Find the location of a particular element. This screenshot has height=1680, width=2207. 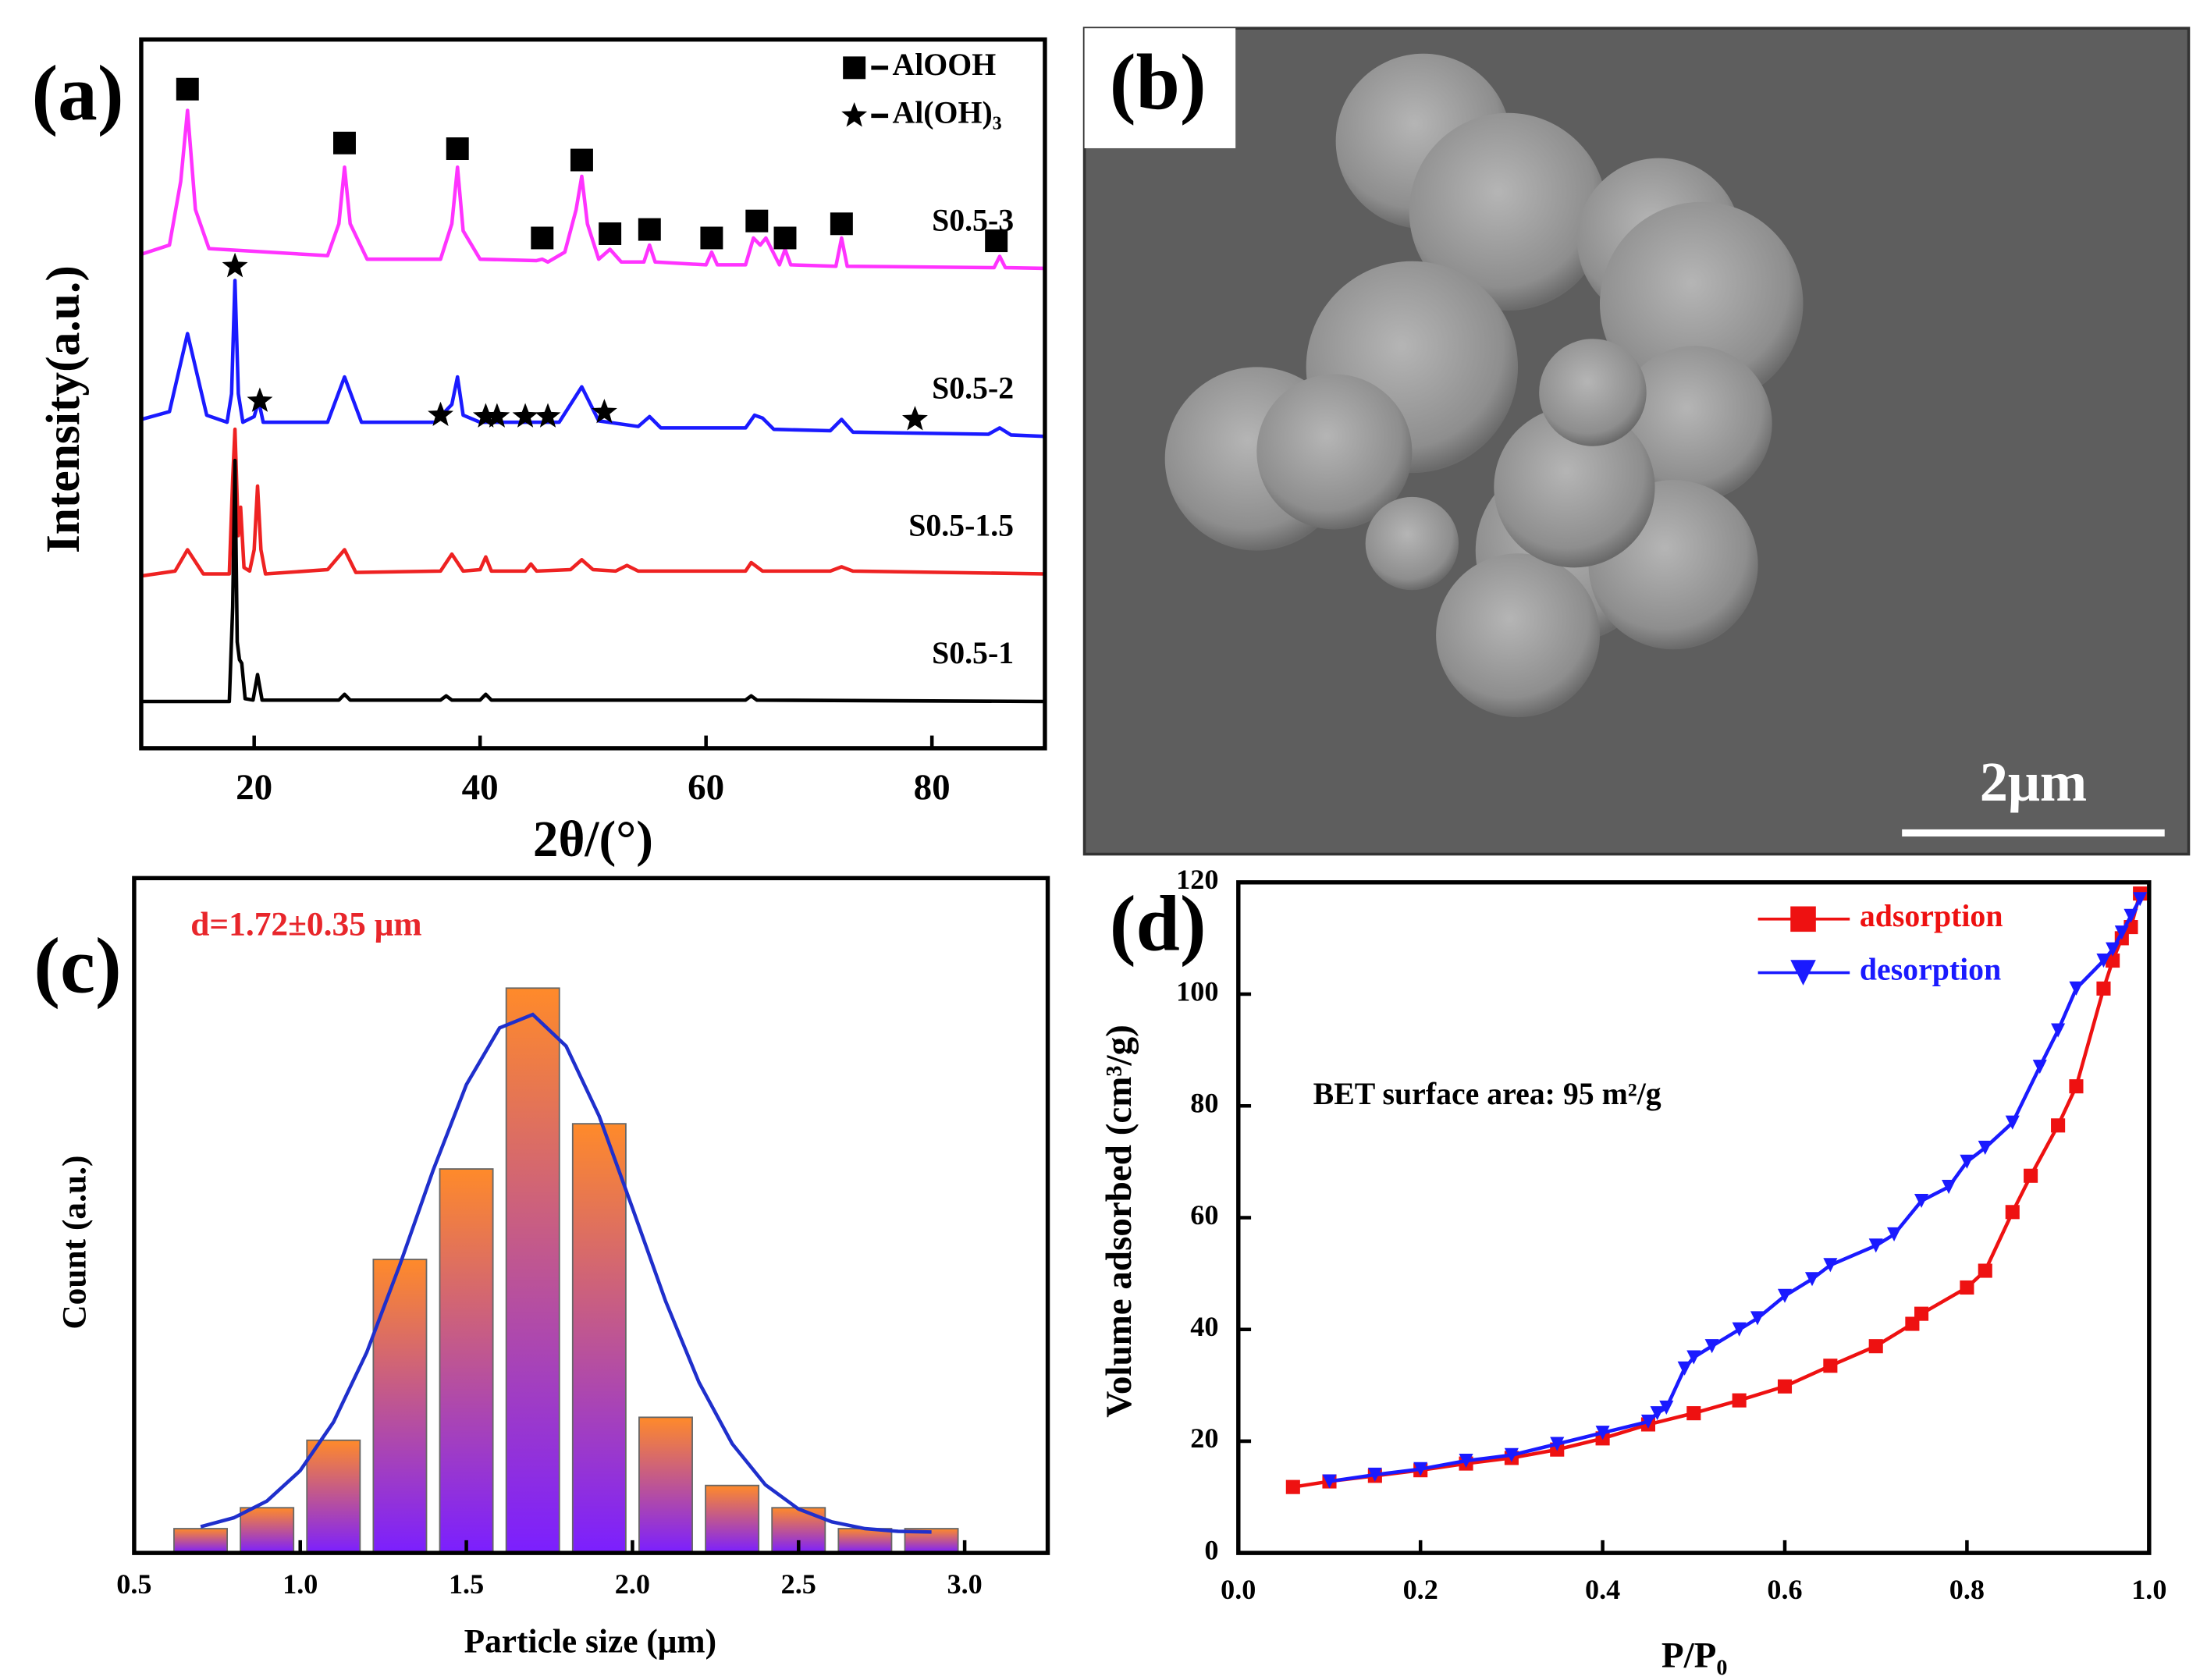

y-tick-label: 100 is located at coordinates (1197, 991).